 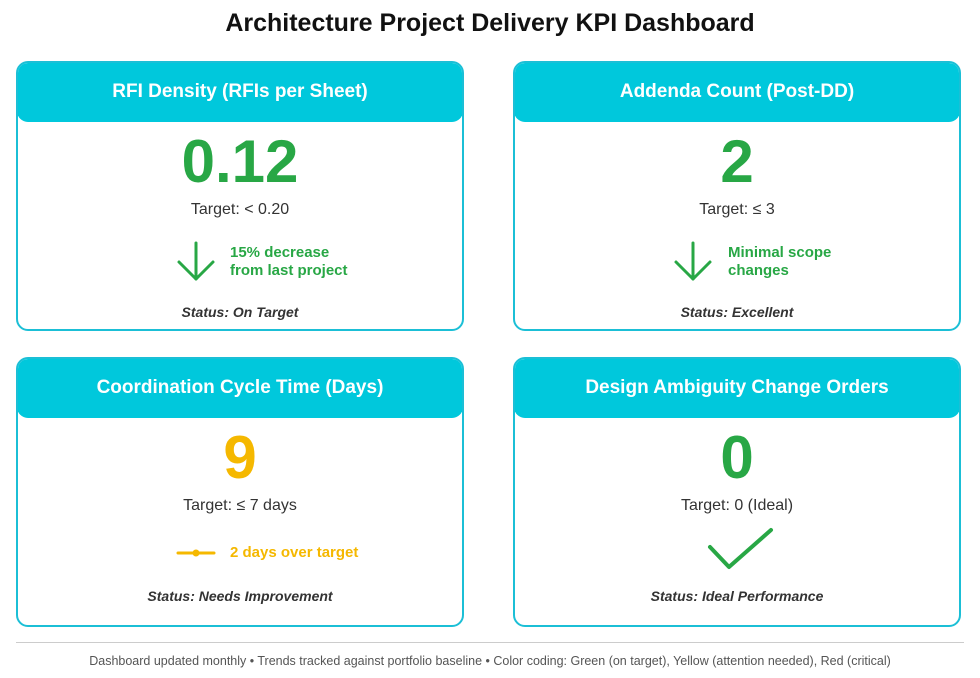 I want to click on trend-indicator: 2 days over target, so click(x=240, y=560).